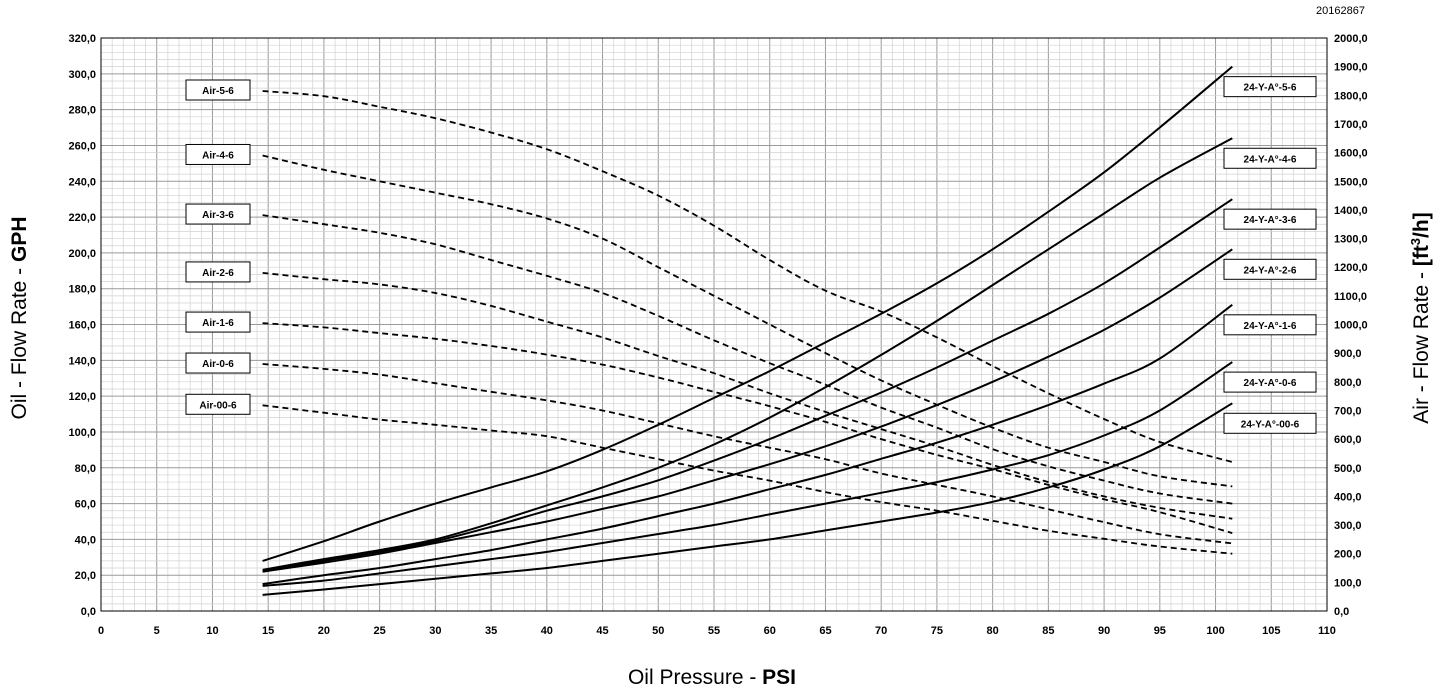 The height and width of the screenshot is (691, 1442). I want to click on right-y-tick-label: 1700,0, so click(1351, 125).